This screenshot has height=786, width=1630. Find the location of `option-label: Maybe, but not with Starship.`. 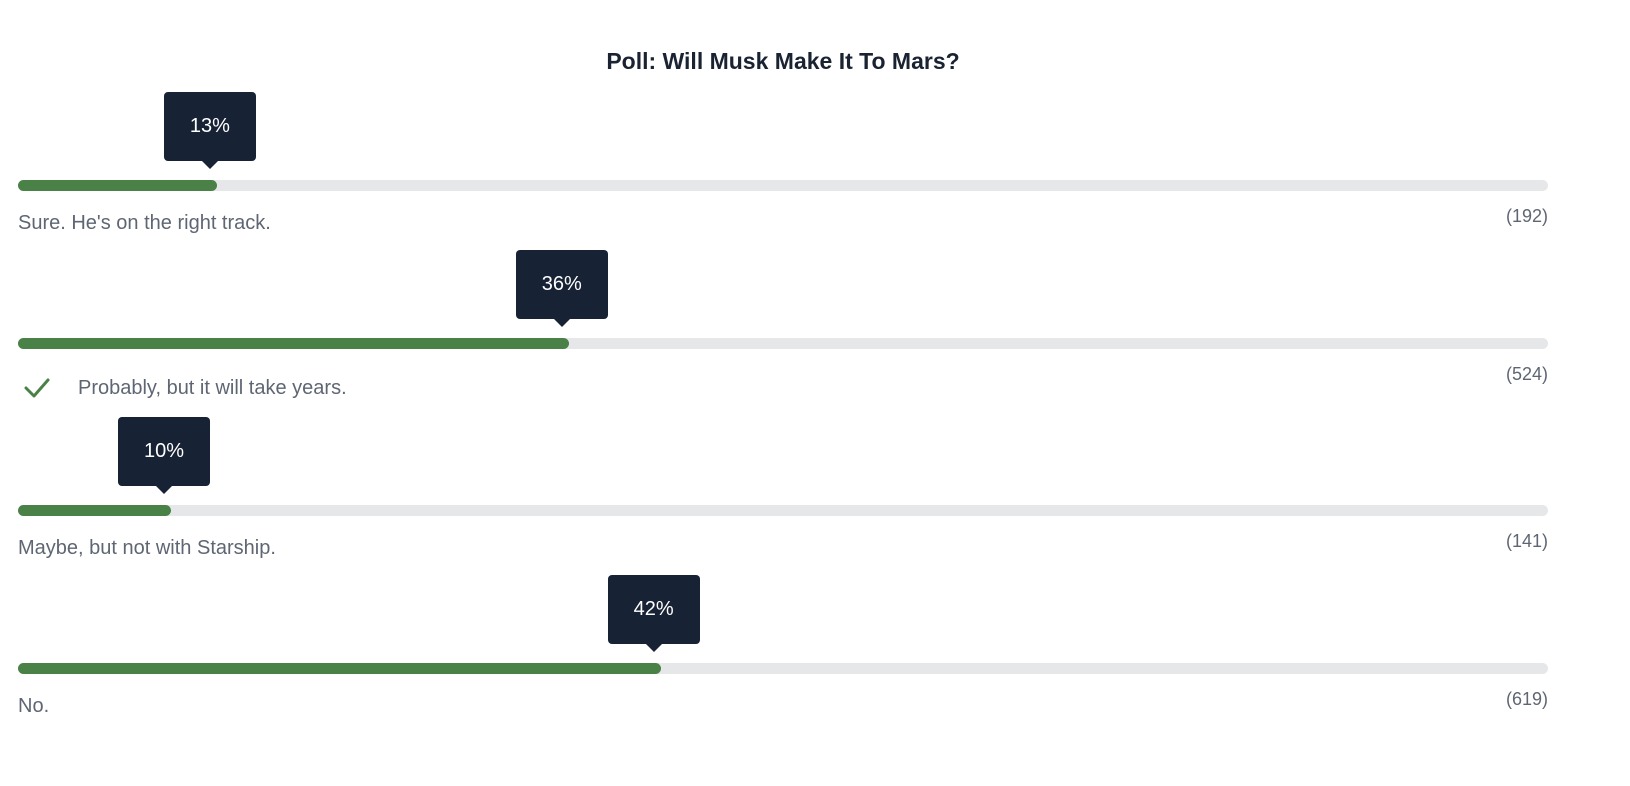

option-label: Maybe, but not with Starship. is located at coordinates (147, 548).